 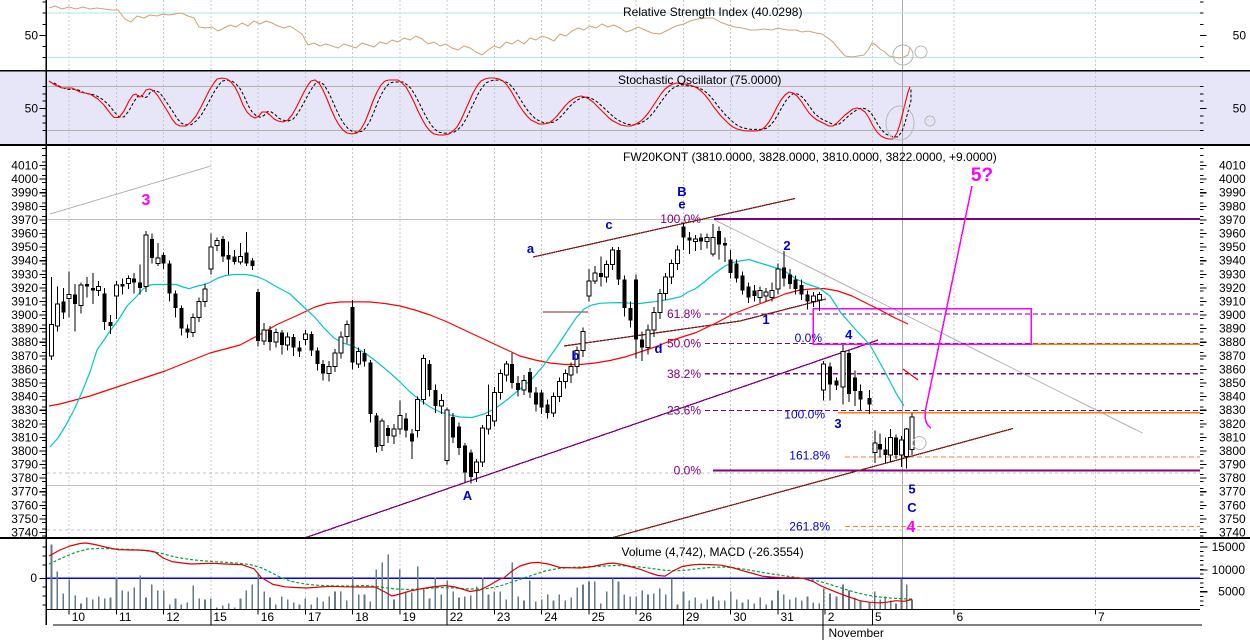 What do you see at coordinates (457, 617) in the screenshot?
I see `svg-text: 22` at bounding box center [457, 617].